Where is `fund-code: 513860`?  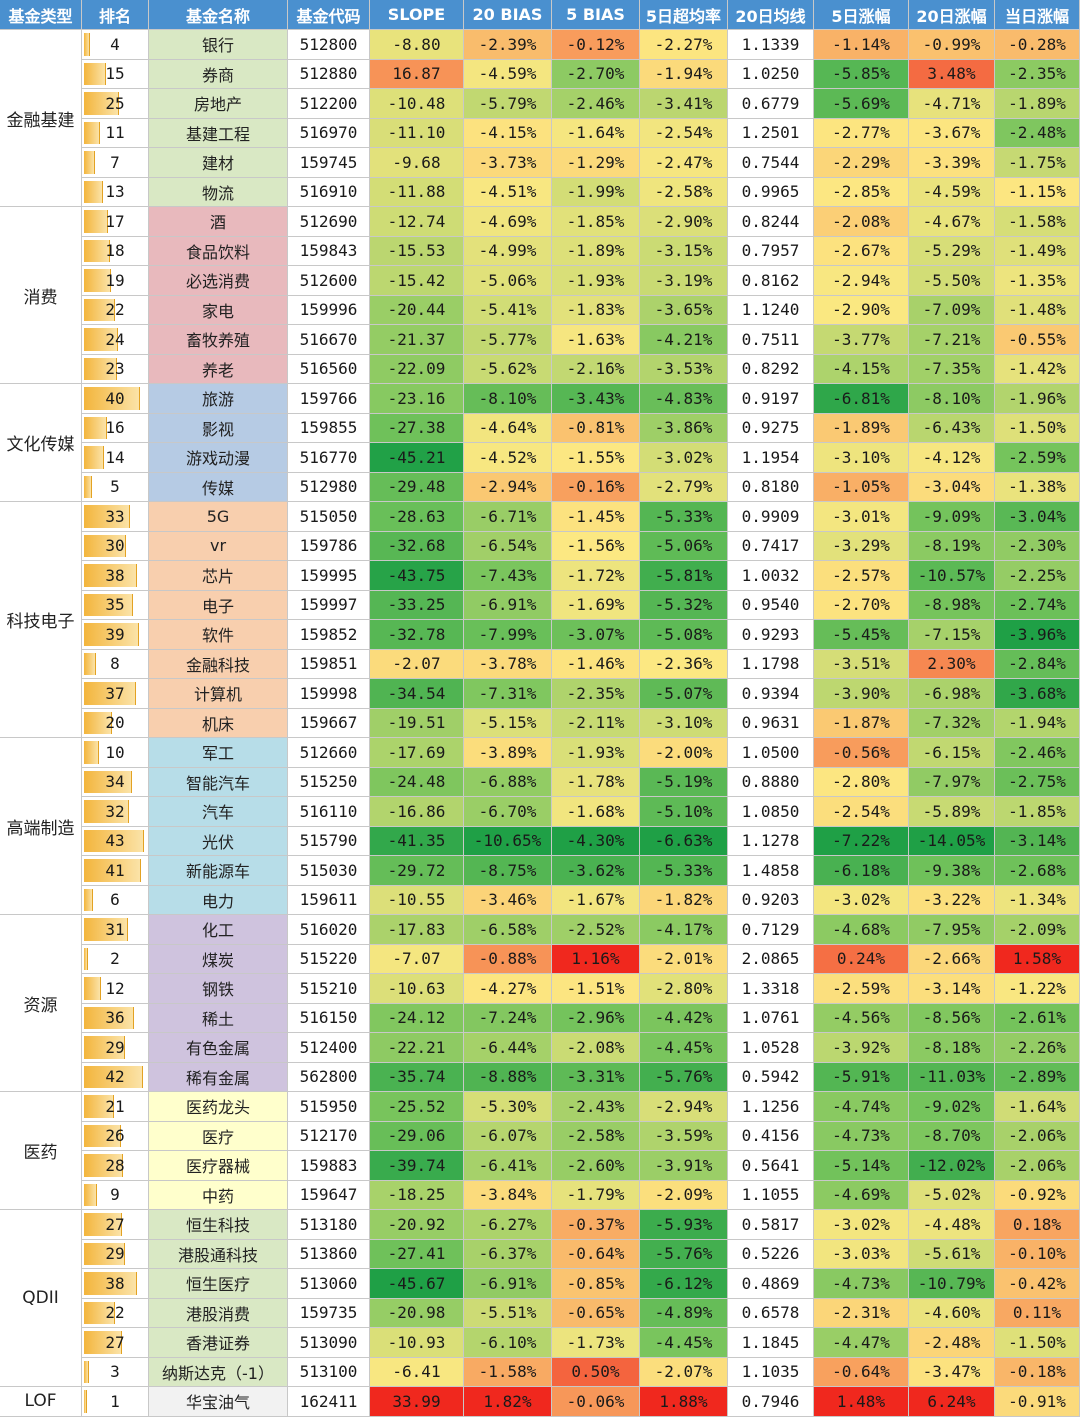 fund-code: 513860 is located at coordinates (329, 1254).